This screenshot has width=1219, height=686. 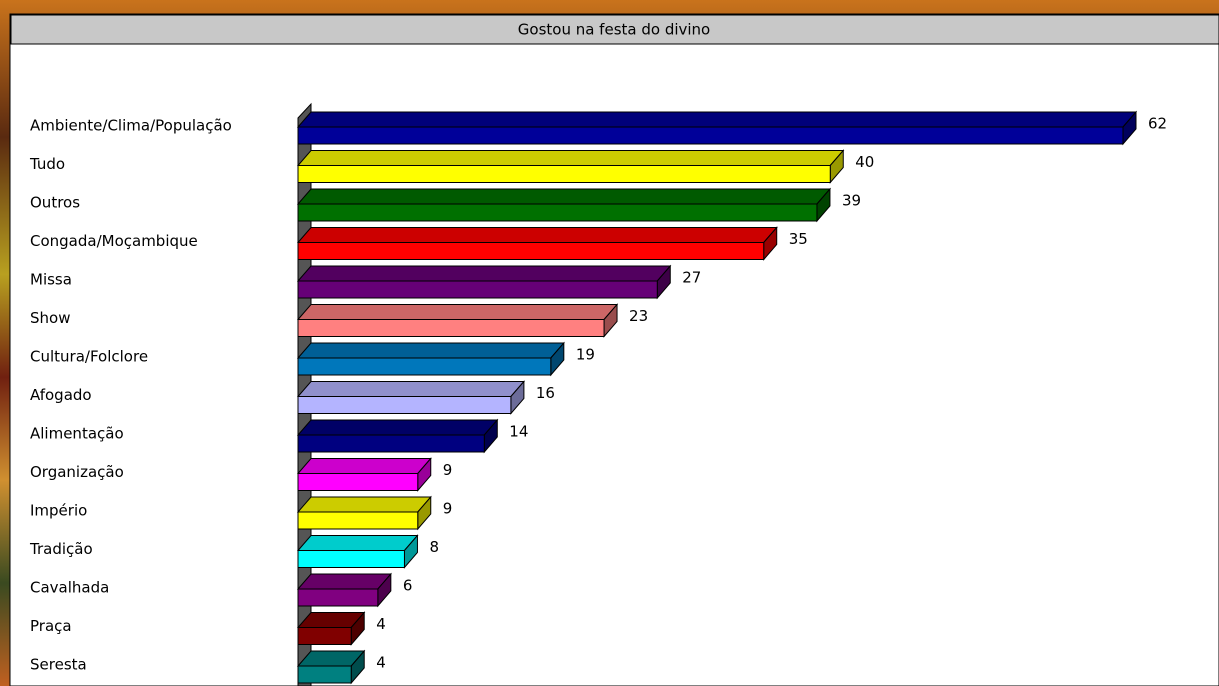 I want to click on value-label: 8, so click(x=434, y=547).